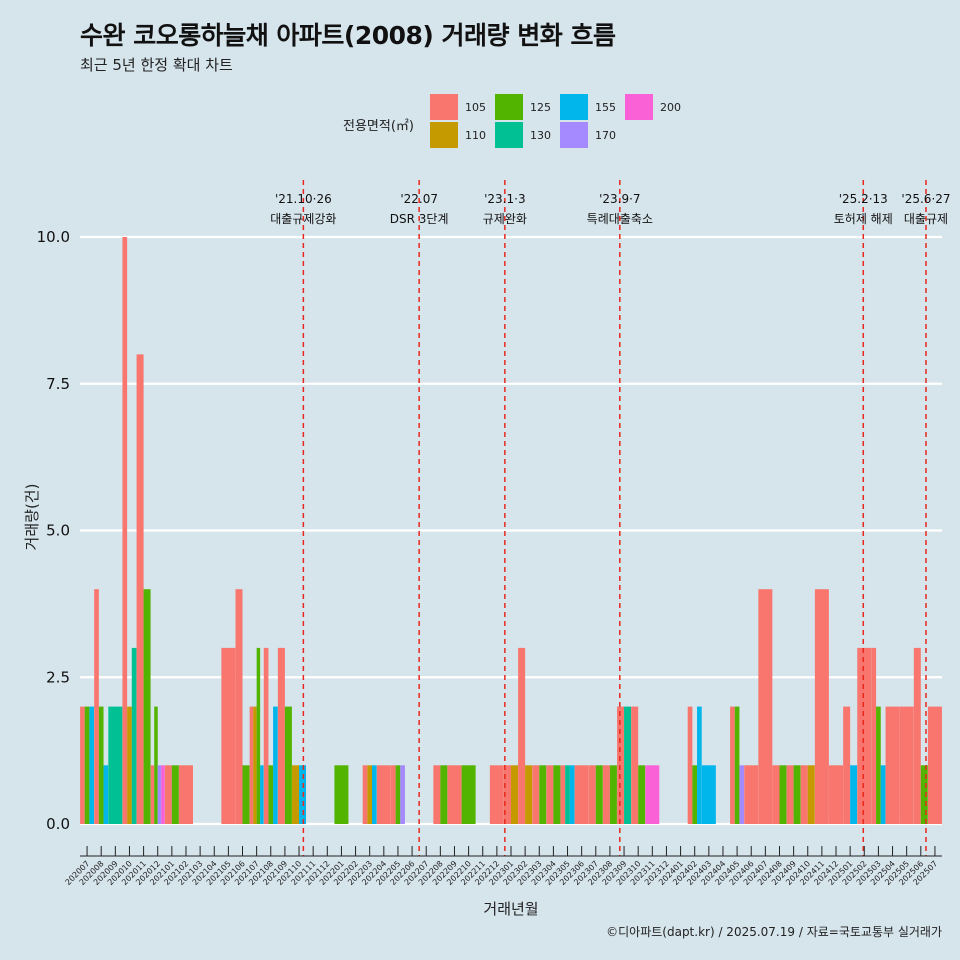 This screenshot has height=960, width=960. What do you see at coordinates (475, 107) in the screenshot?
I see `legend-label-105: 105` at bounding box center [475, 107].